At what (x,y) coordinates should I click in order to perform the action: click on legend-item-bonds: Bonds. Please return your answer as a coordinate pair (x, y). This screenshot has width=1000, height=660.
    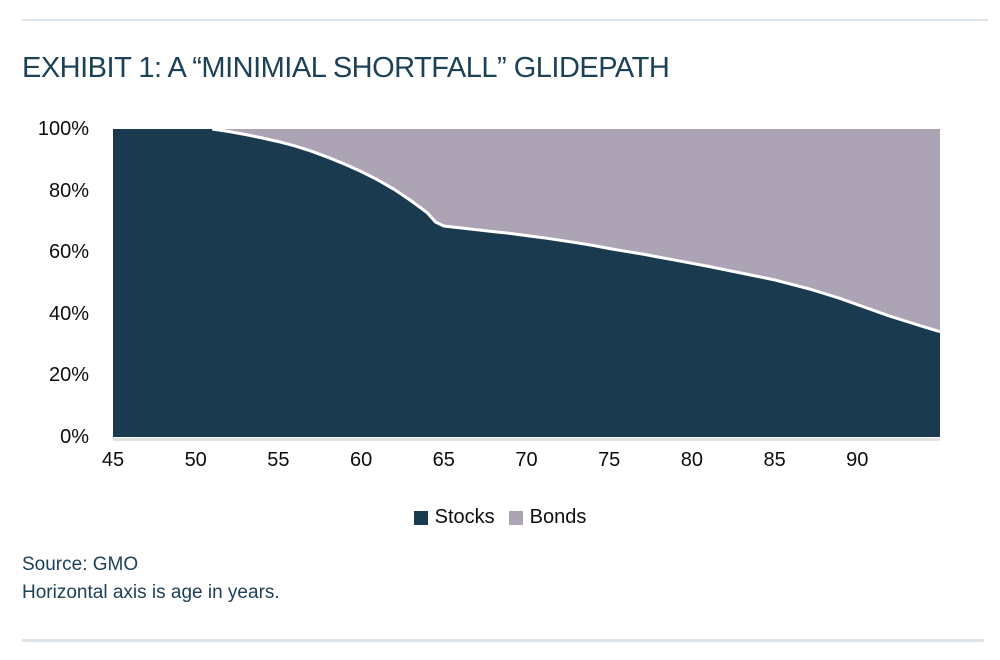
    Looking at the image, I should click on (547, 517).